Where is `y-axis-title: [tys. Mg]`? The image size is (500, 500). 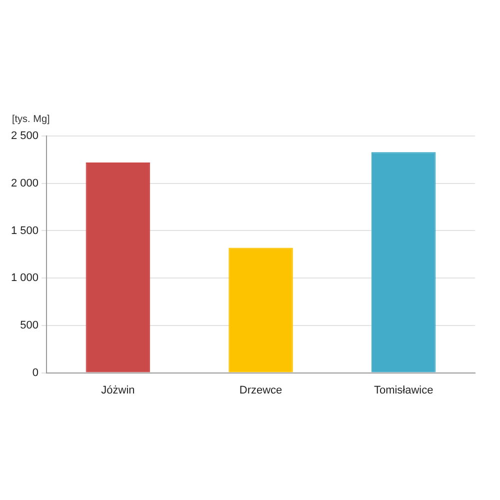
y-axis-title: [tys. Mg] is located at coordinates (31, 119).